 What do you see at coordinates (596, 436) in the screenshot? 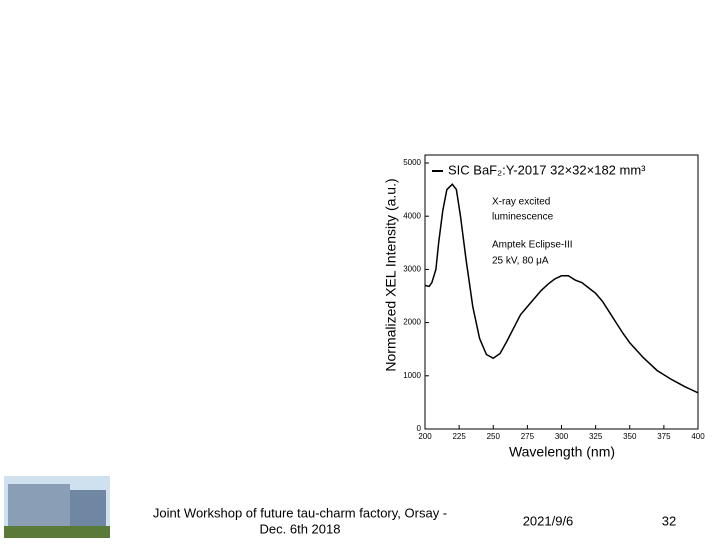
I see `x-tick-label: 325` at bounding box center [596, 436].